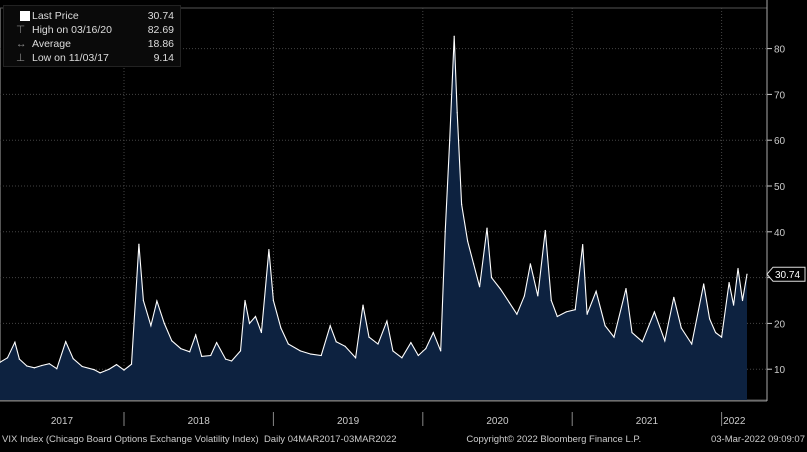  Describe the element at coordinates (97, 17) in the screenshot. I see `legend-last-price: Last Price 30.74` at that location.